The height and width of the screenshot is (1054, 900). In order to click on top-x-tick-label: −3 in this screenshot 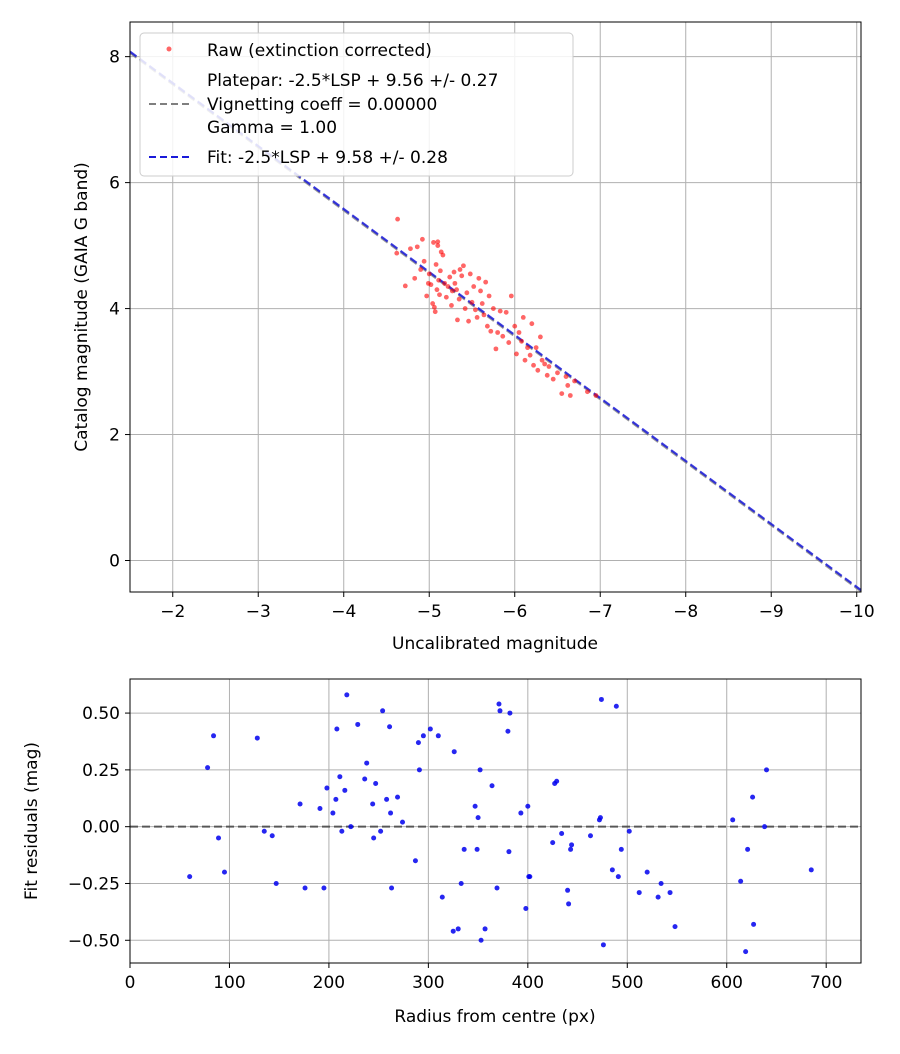, I will do `click(258, 612)`.